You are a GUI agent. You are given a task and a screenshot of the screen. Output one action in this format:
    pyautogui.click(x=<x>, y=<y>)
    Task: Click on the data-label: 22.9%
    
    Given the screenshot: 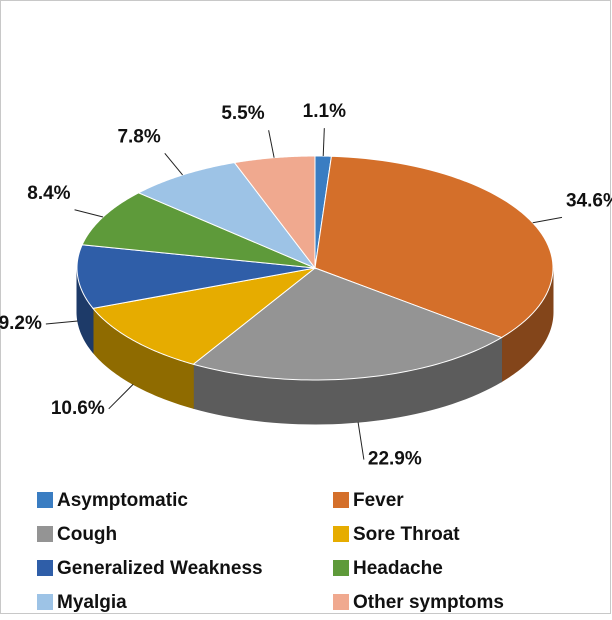 What is the action you would take?
    pyautogui.click(x=395, y=459)
    